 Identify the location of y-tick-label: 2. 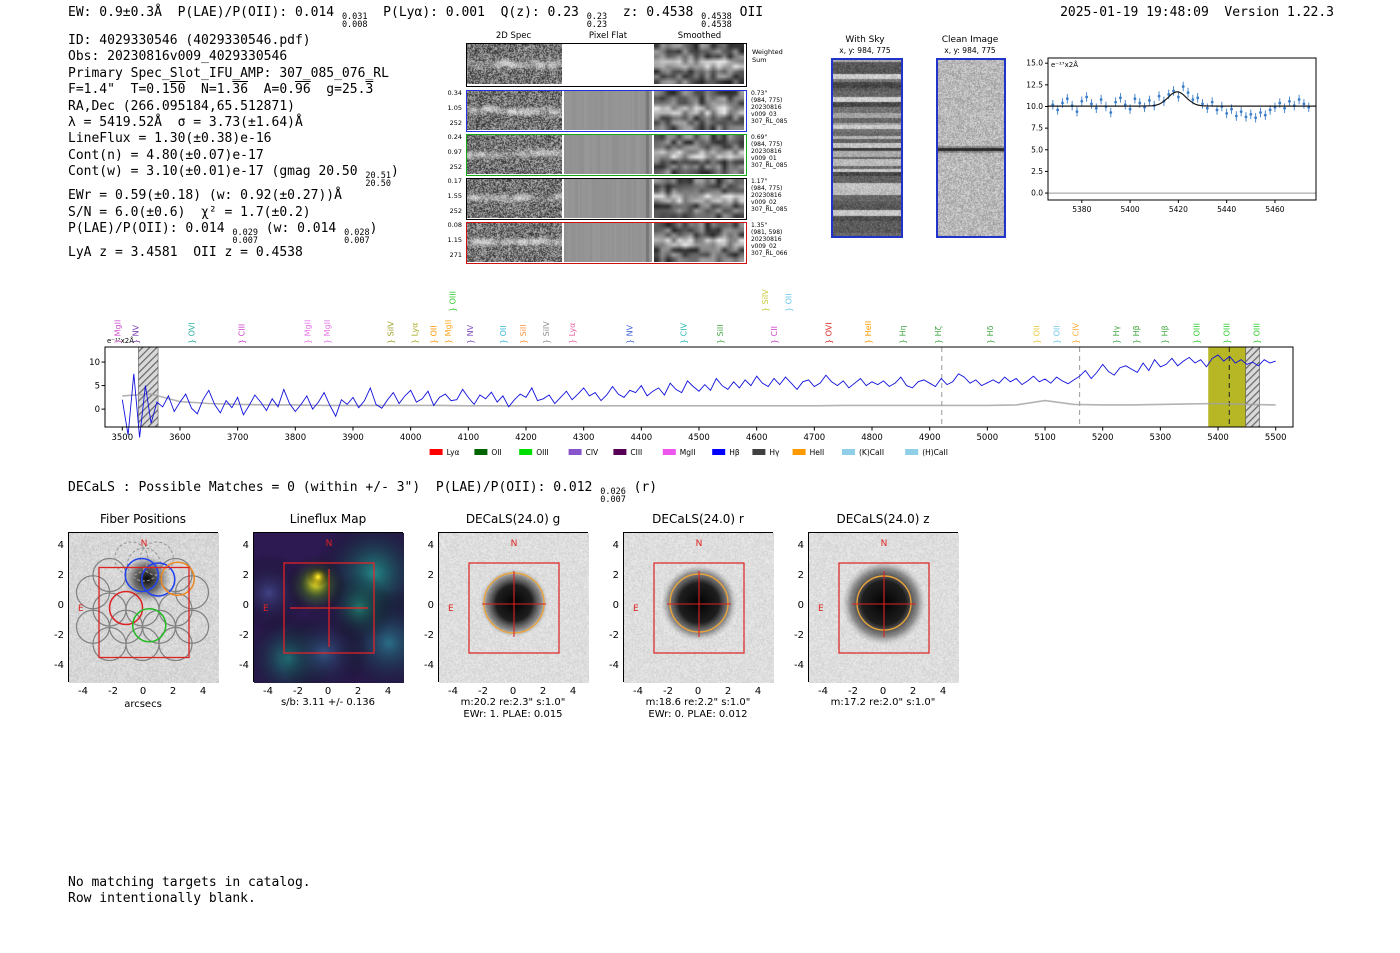
(615, 575).